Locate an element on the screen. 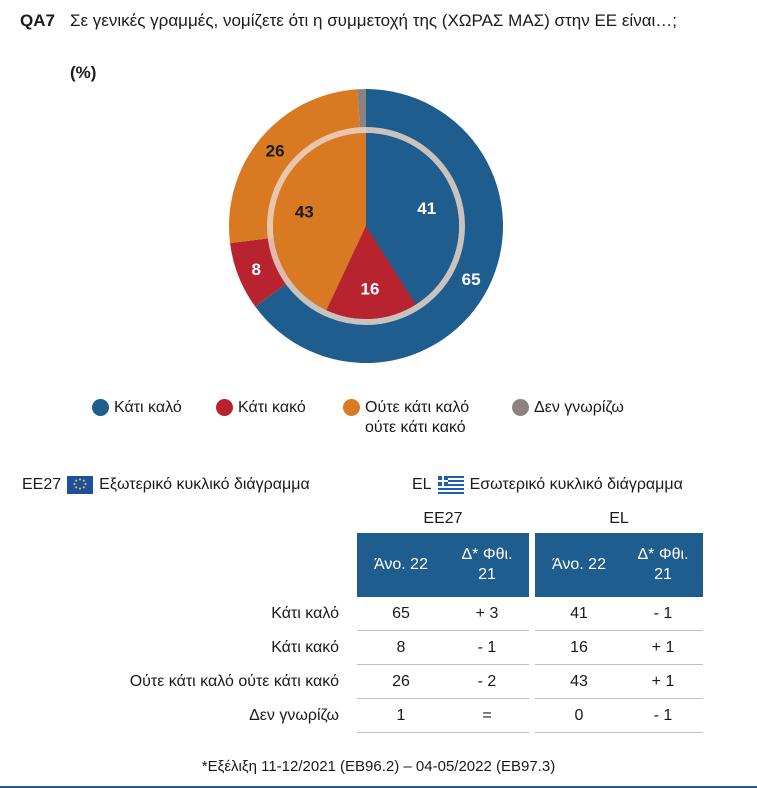  outer-label-bad: 8 is located at coordinates (256, 269).